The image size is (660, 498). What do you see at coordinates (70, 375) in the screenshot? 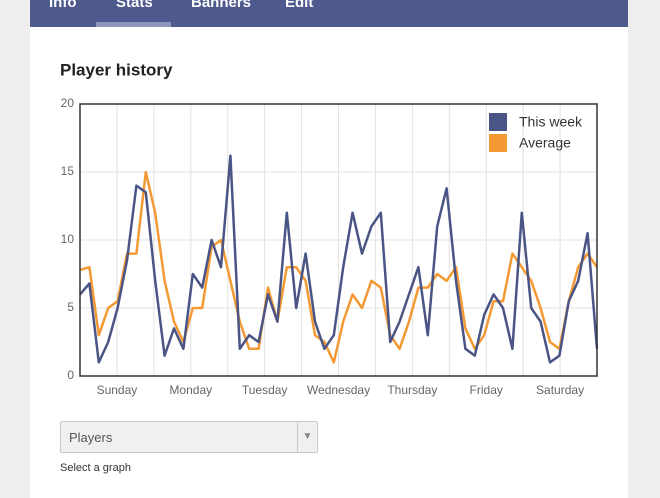
I see `y-tick-label: 0` at bounding box center [70, 375].